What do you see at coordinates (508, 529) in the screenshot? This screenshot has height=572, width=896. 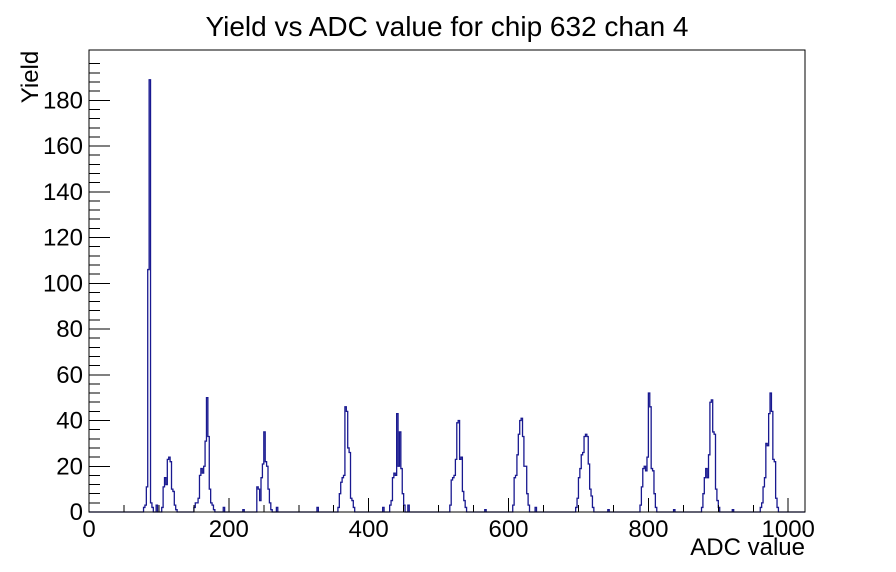 I see `x-tick-label: 600` at bounding box center [508, 529].